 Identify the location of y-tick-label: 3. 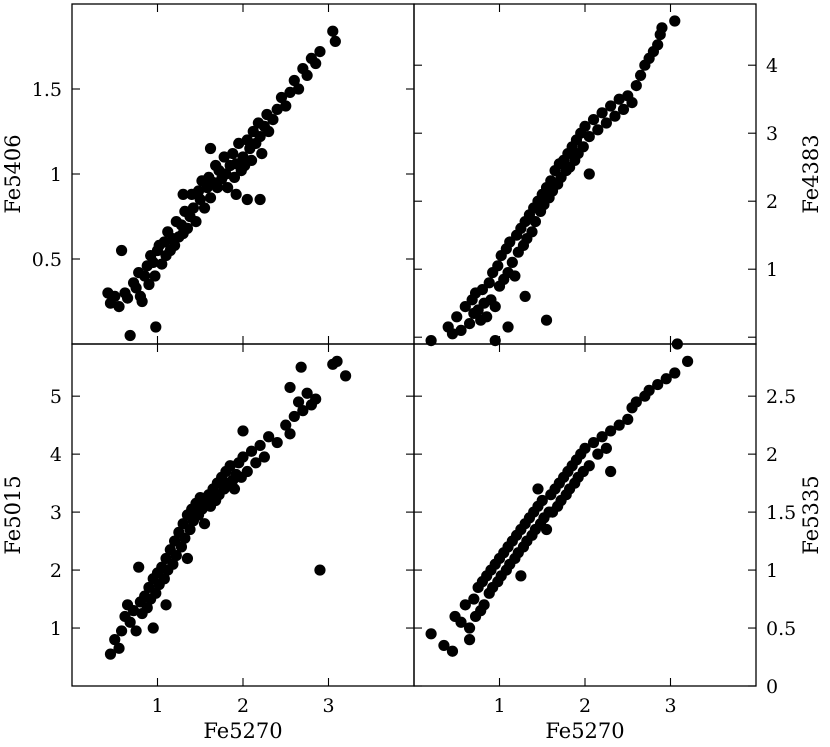
(772, 134).